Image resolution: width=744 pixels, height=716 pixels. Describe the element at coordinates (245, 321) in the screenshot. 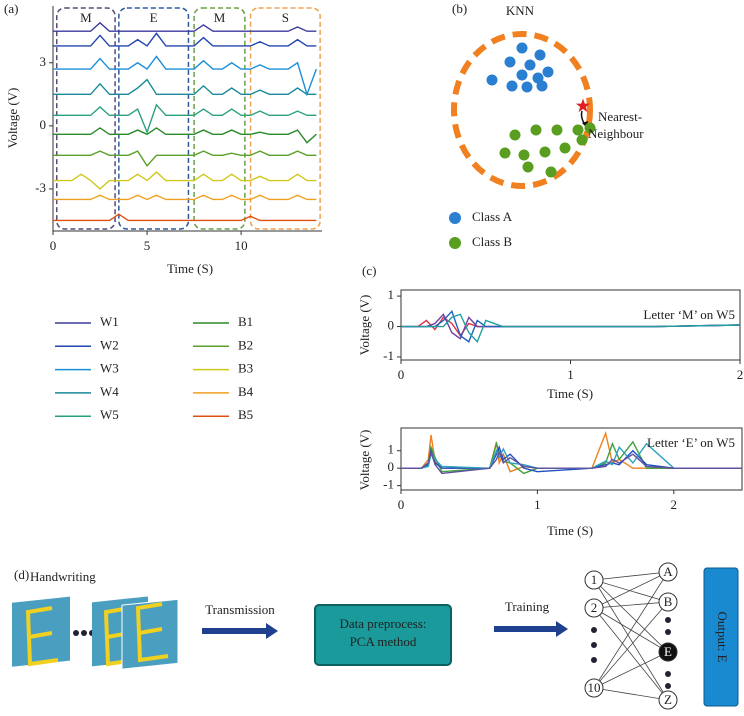

I see `legend-label: B1` at that location.